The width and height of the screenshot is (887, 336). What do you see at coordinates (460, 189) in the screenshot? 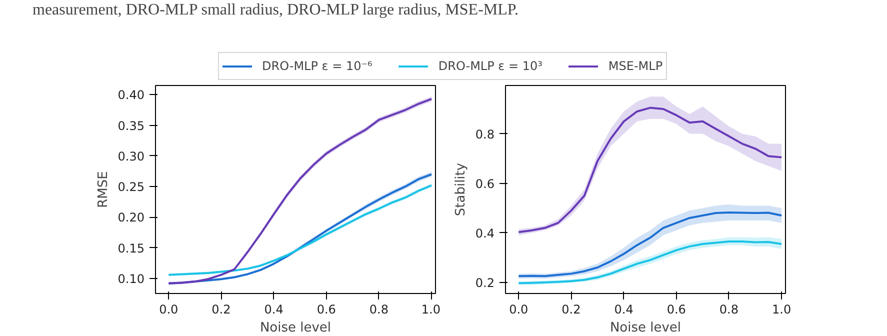
I see `y-axis-title: Stability` at bounding box center [460, 189].